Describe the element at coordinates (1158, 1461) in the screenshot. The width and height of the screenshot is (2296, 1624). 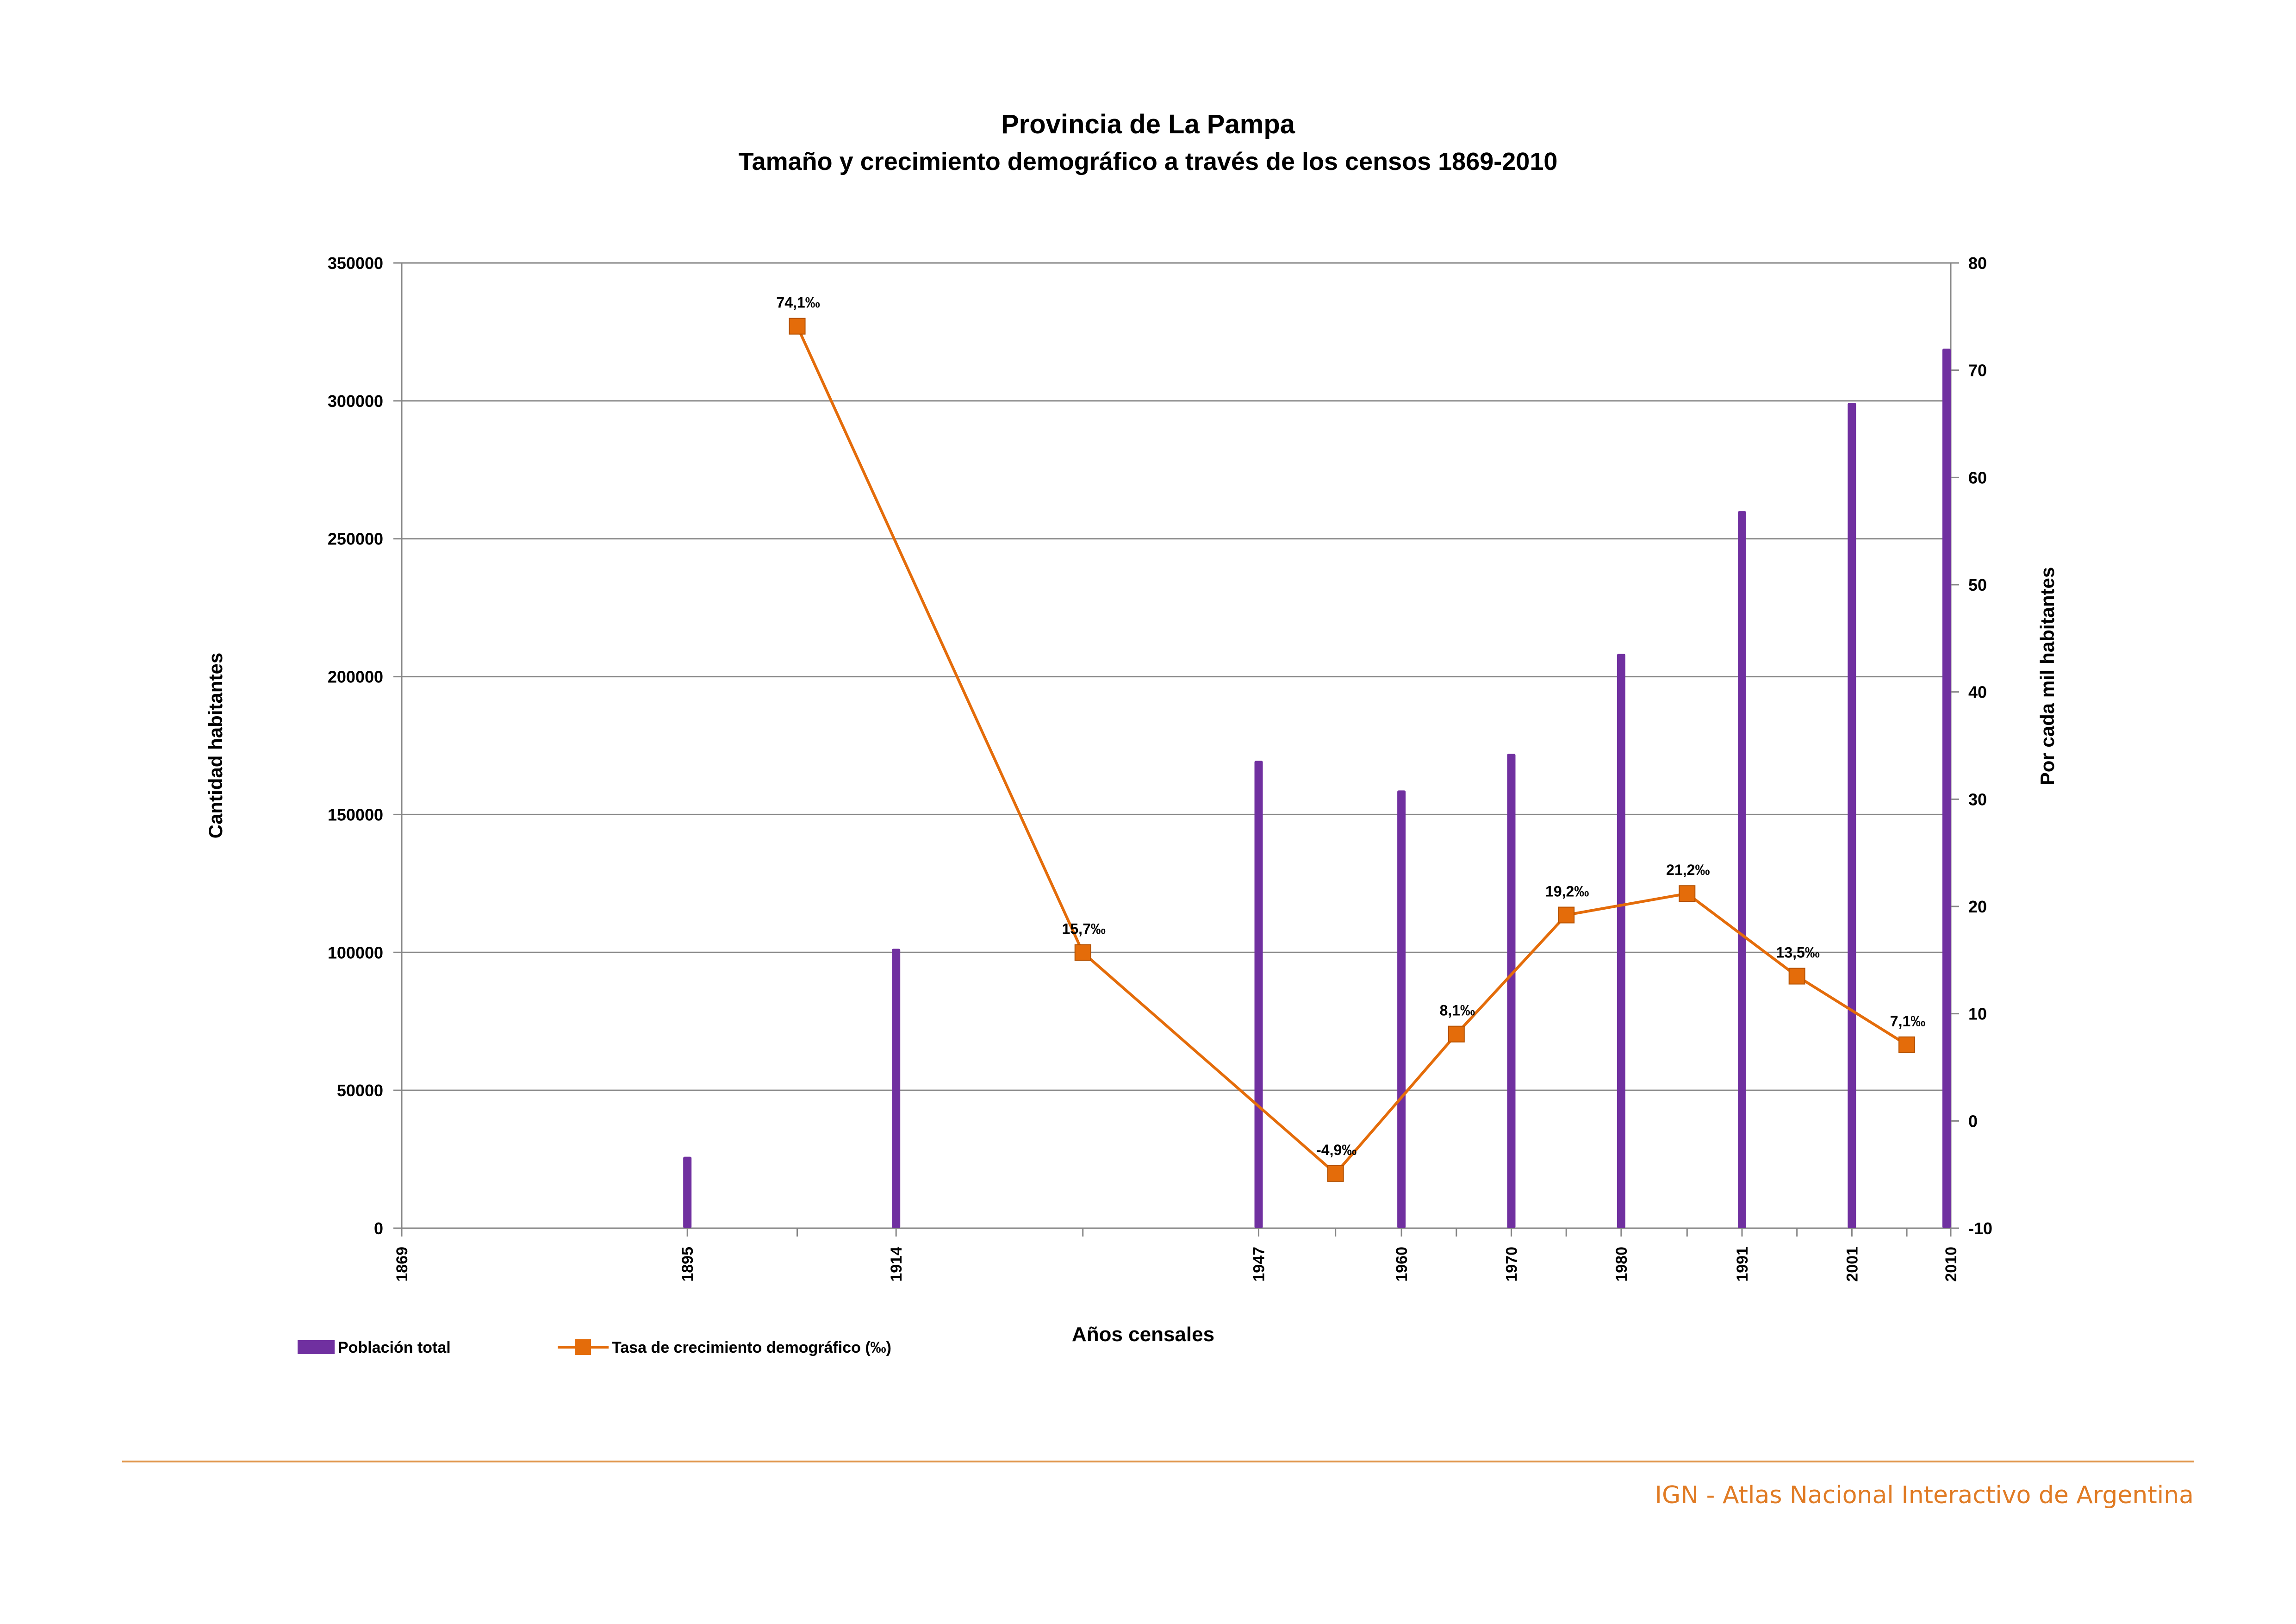
I see `footer-divider` at that location.